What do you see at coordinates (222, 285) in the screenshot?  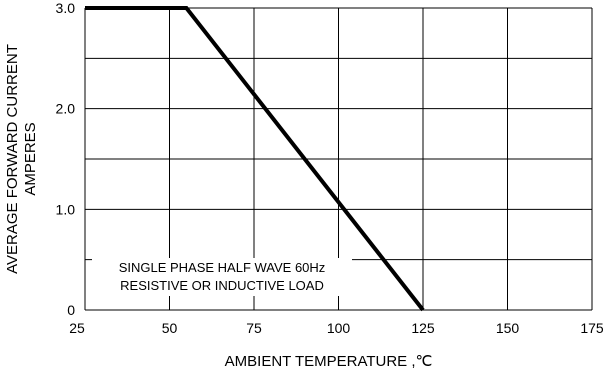 I see `annotation-line-2: RESISTIVE OR INDUCTIVE LOAD` at bounding box center [222, 285].